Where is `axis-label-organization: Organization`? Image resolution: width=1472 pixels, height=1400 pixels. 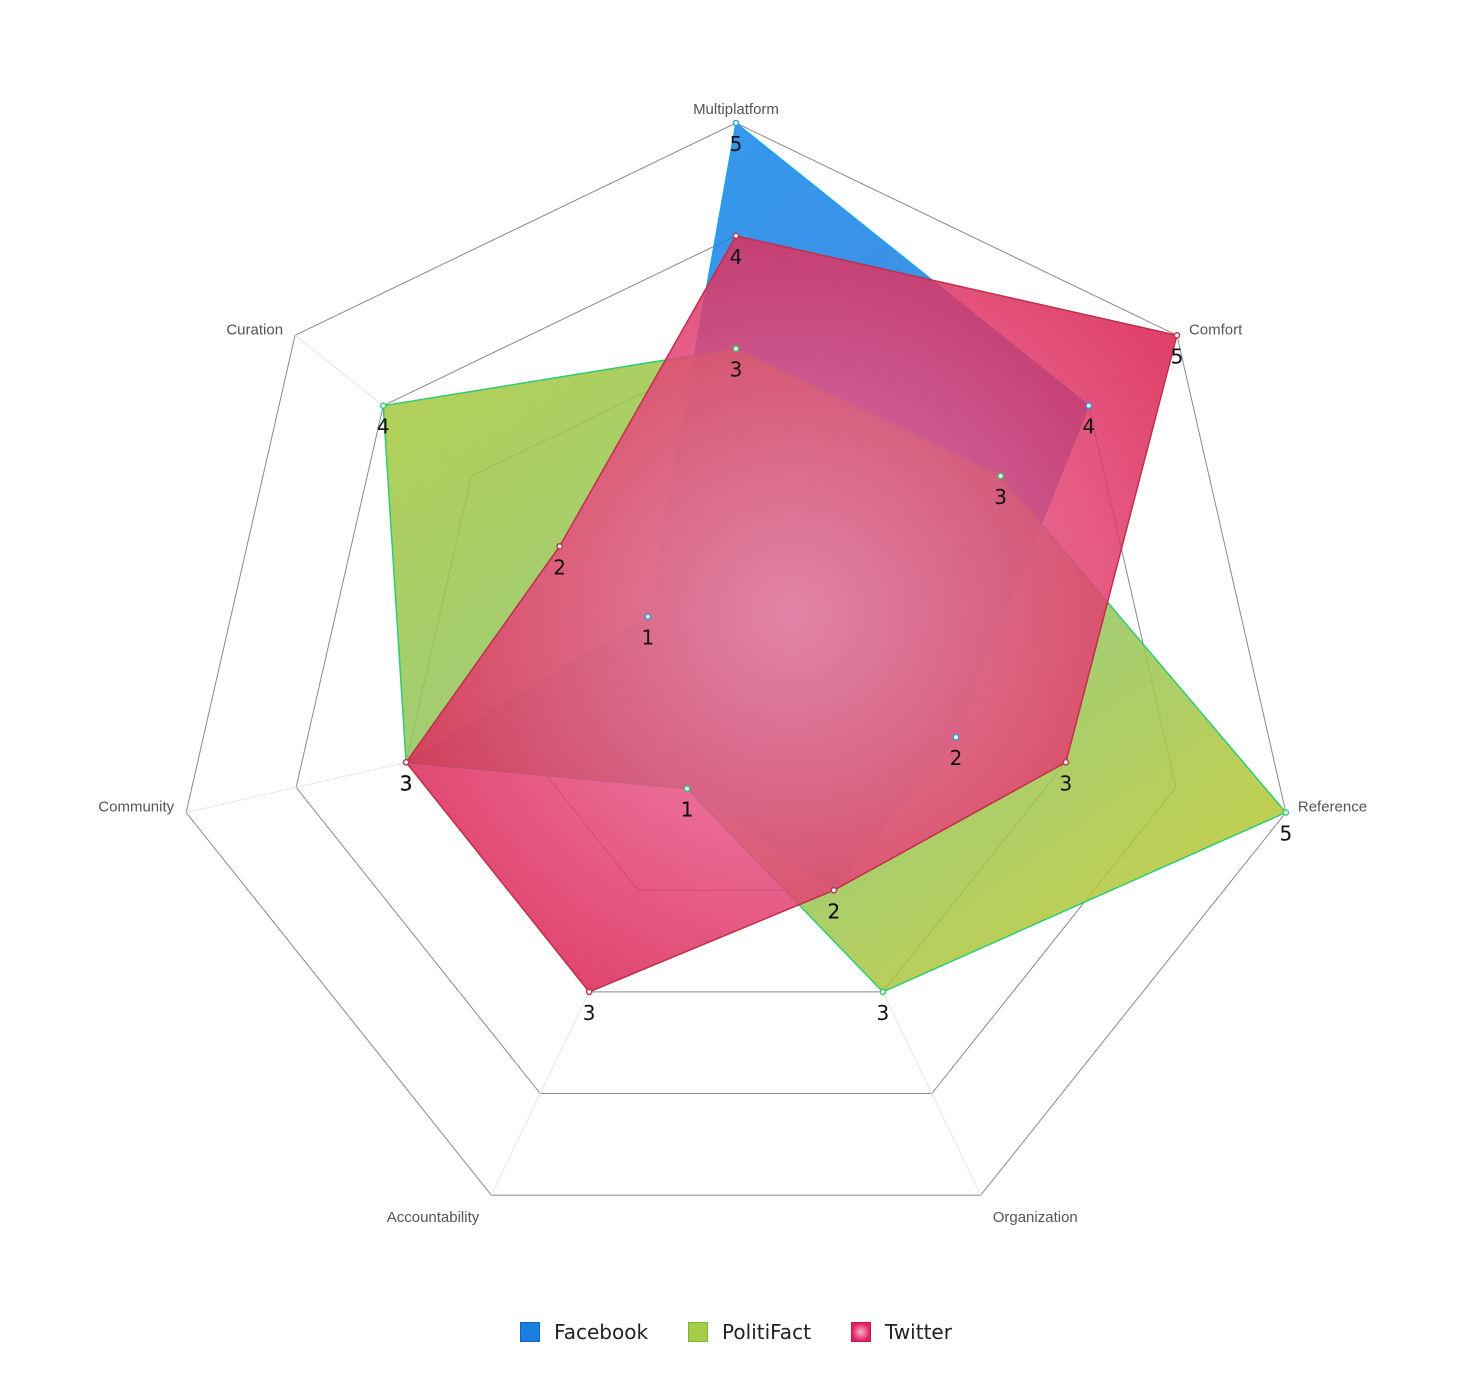
axis-label-organization: Organization is located at coordinates (1035, 1217).